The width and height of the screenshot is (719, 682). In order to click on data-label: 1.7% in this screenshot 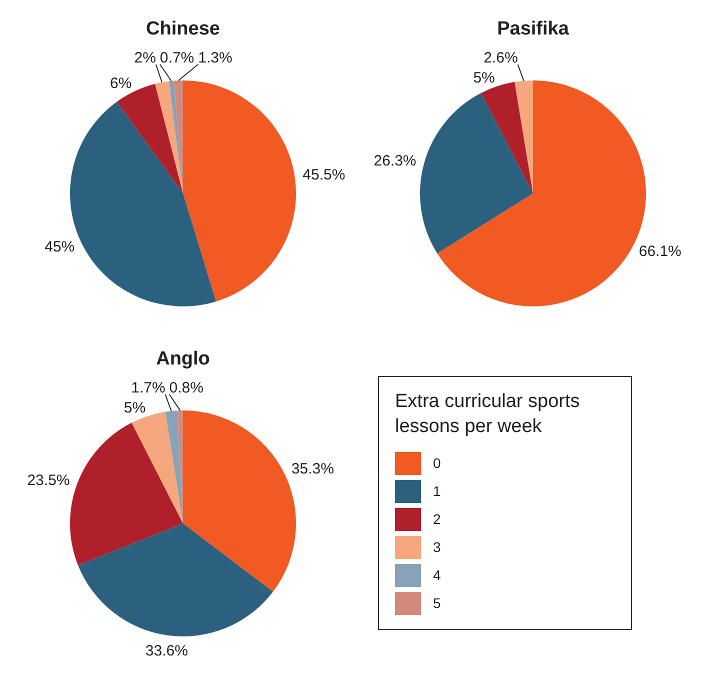, I will do `click(148, 388)`.